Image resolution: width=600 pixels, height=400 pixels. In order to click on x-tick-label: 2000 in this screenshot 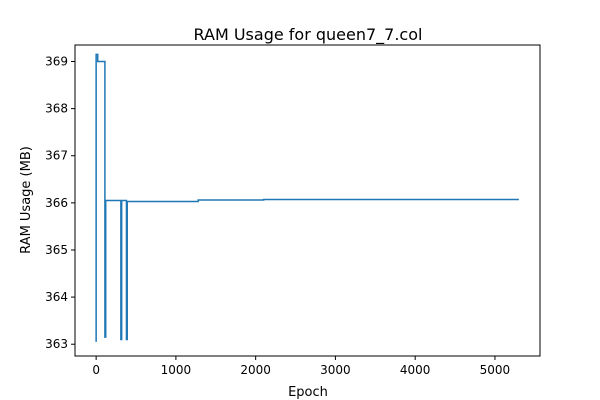, I will do `click(255, 370)`.